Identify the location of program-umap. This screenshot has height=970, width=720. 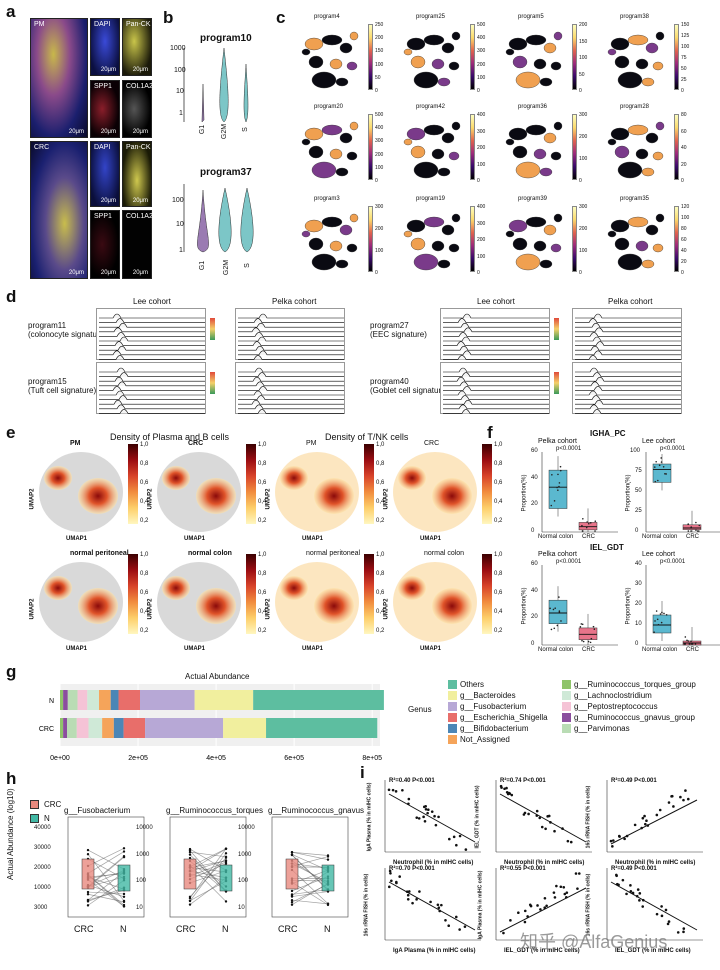
(636, 60).